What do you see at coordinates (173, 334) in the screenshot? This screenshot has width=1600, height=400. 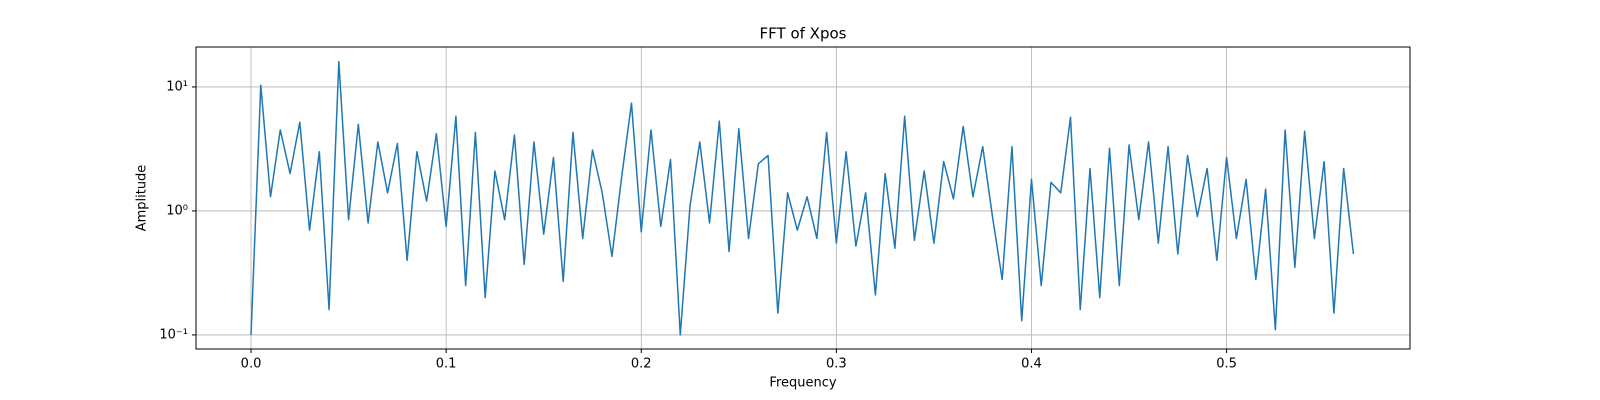 I see `y-tick-label: 10⁻¹` at bounding box center [173, 334].